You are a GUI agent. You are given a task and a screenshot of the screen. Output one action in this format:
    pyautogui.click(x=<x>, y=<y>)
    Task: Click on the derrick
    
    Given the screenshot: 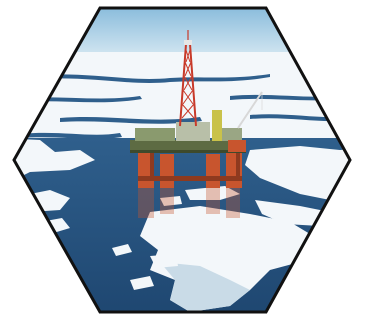 What is the action you would take?
    pyautogui.click(x=188, y=78)
    